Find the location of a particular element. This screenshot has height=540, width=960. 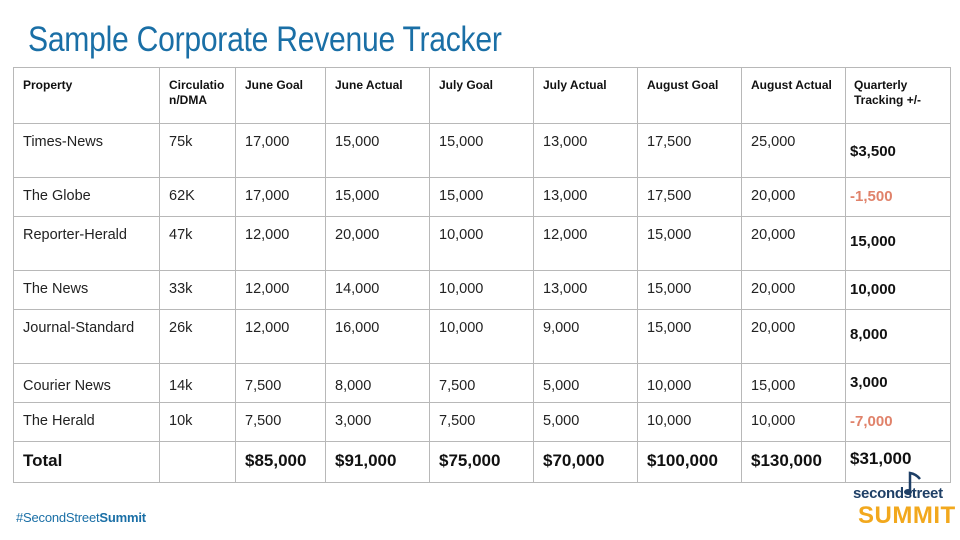

cell-june-actual: 14,000 is located at coordinates (377, 290).